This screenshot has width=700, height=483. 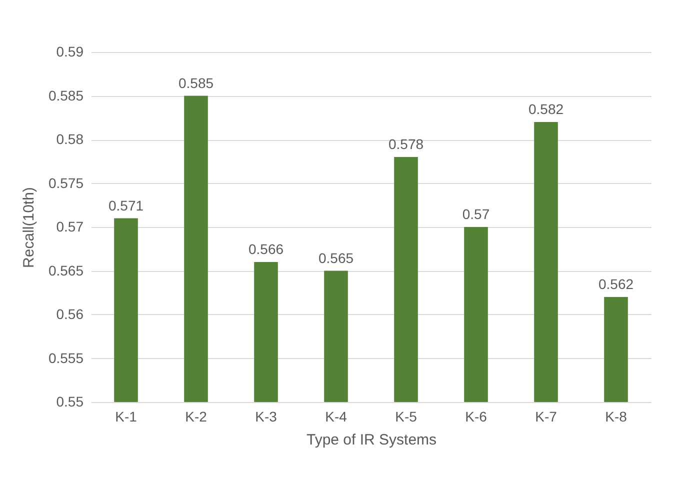 I want to click on data-label: 0.566, so click(x=266, y=249).